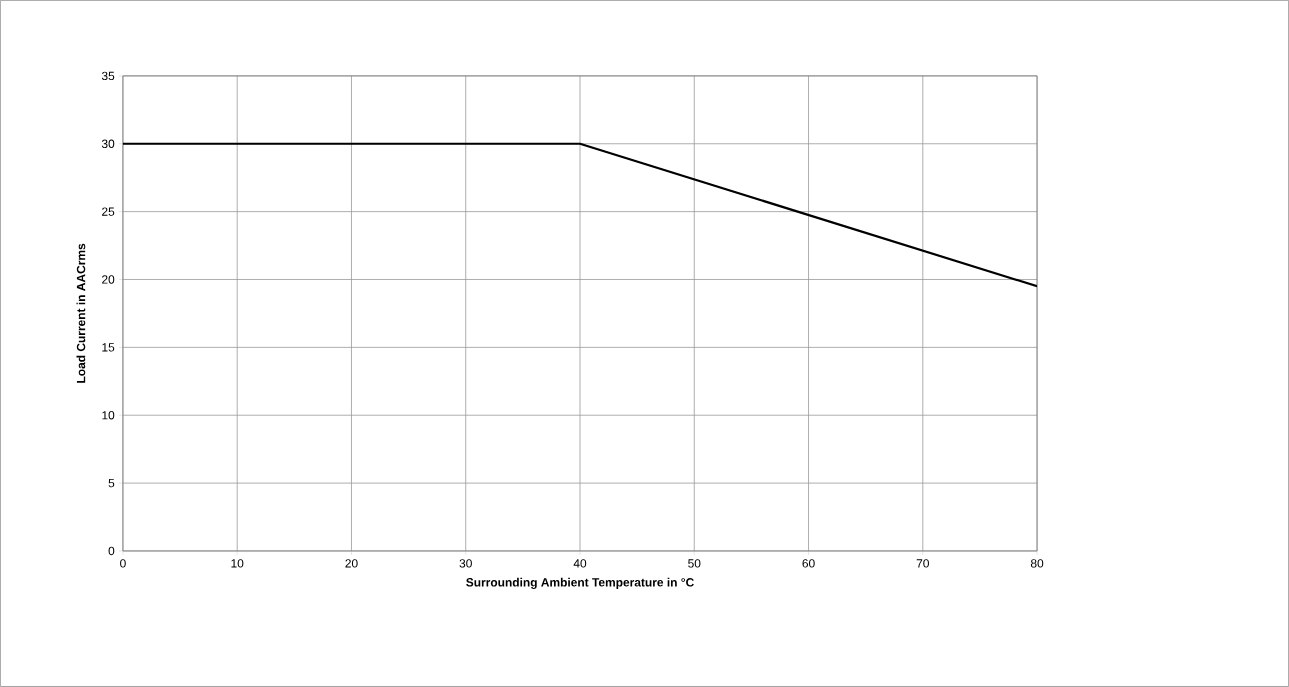  What do you see at coordinates (123, 563) in the screenshot?
I see `x-tick-label: 0` at bounding box center [123, 563].